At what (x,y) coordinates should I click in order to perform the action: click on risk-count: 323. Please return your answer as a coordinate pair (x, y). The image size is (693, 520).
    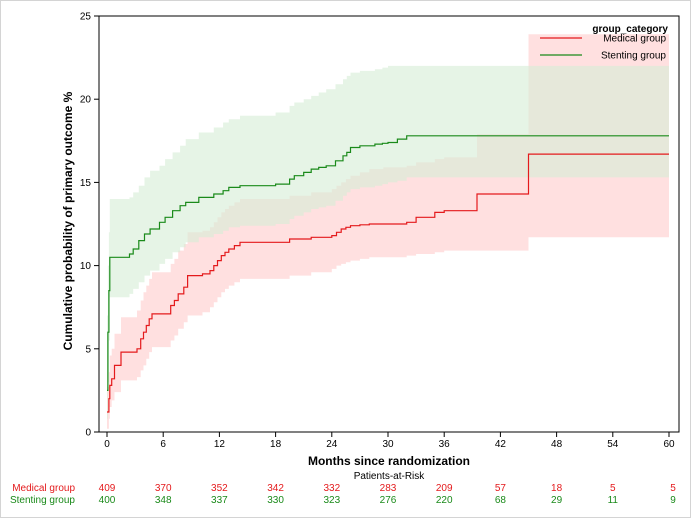
    Looking at the image, I should click on (331, 500).